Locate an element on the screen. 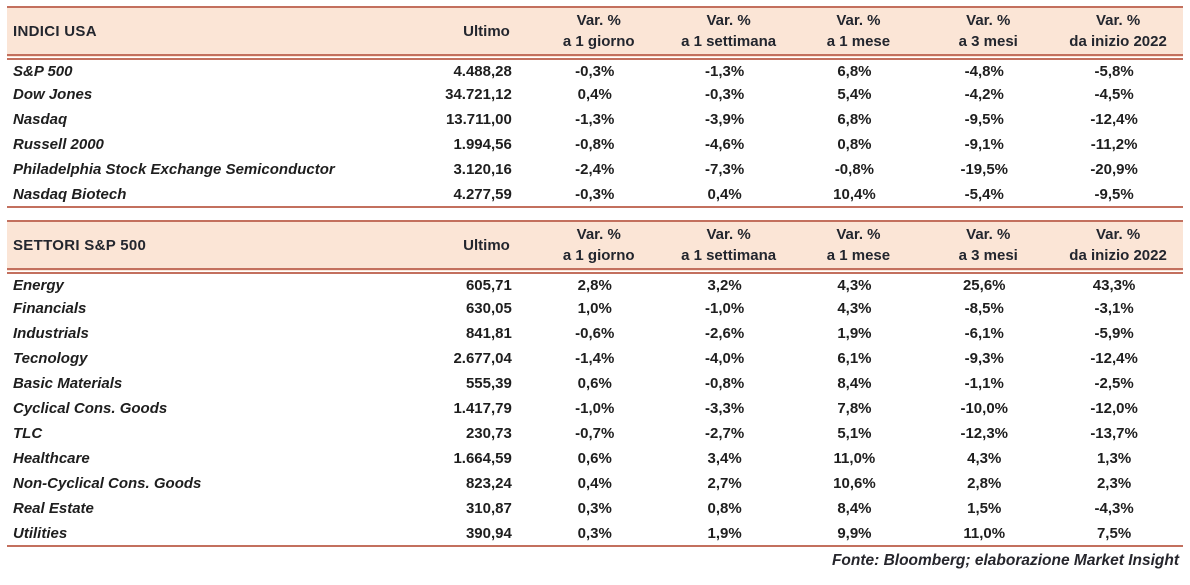 The height and width of the screenshot is (585, 1190). var-1-settimana-column-header: Var. % a 1 settimana is located at coordinates (728, 33).